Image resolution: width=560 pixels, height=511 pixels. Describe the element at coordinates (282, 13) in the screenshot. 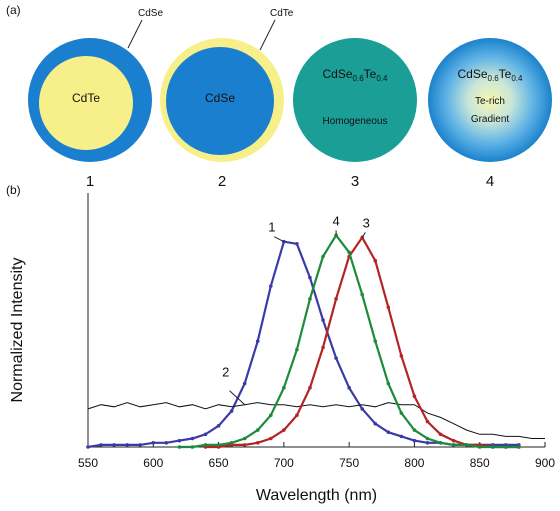

I see `shell-label: CdTe` at that location.